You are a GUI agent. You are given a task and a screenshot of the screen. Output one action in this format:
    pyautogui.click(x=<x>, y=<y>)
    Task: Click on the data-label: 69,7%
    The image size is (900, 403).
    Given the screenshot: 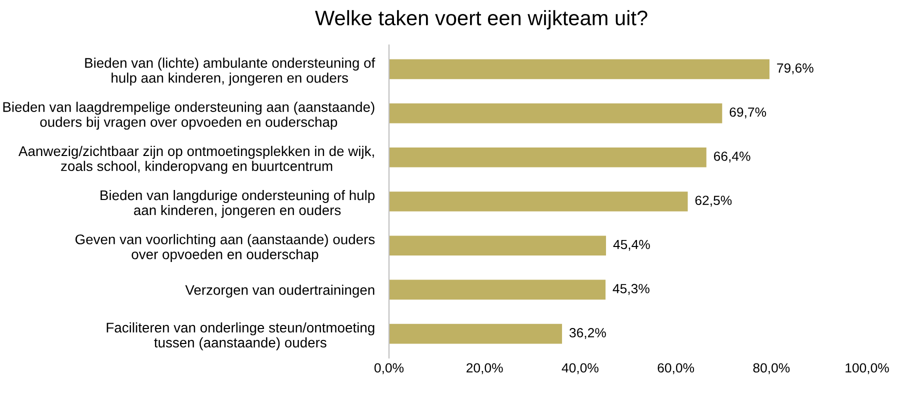 What is the action you would take?
    pyautogui.click(x=748, y=112)
    